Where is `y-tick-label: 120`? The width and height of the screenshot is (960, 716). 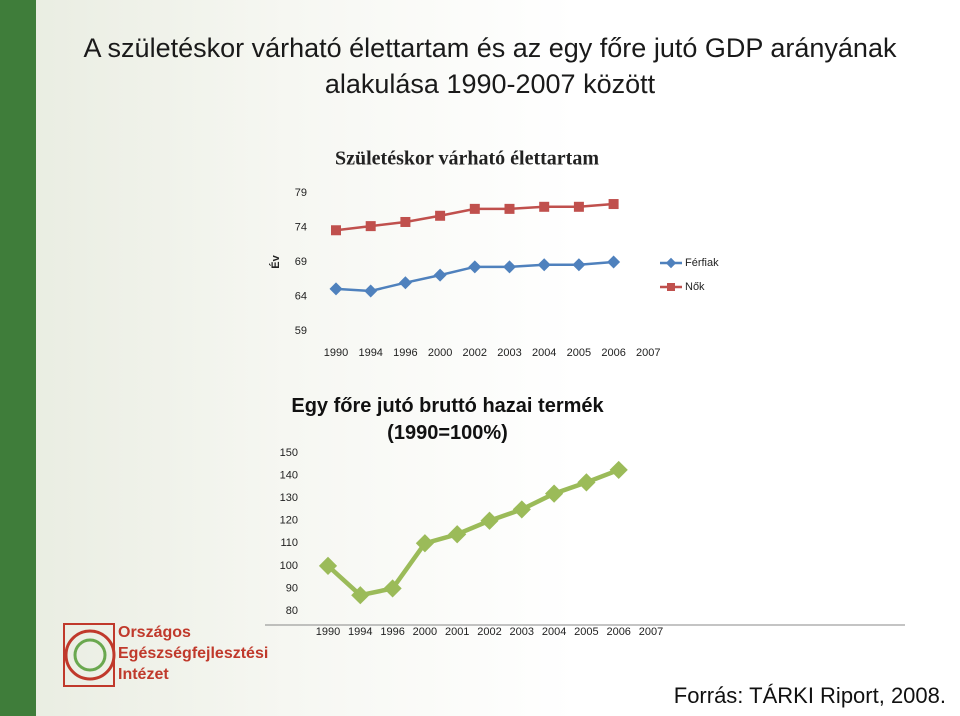 y-tick-label: 120 is located at coordinates (289, 521).